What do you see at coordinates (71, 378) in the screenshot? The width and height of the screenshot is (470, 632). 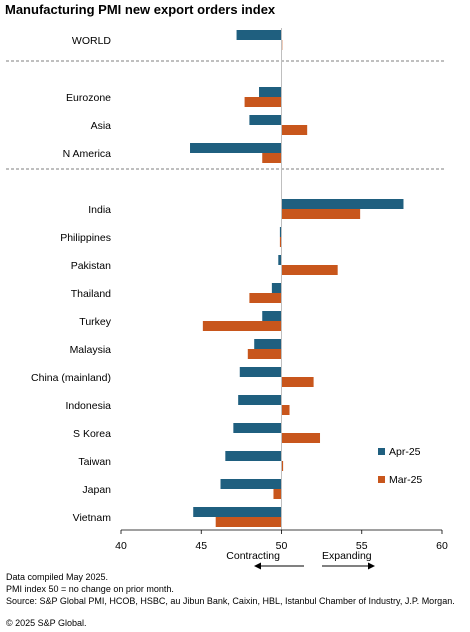 I see `category-label-china-mainland: China (mainland)` at bounding box center [71, 378].